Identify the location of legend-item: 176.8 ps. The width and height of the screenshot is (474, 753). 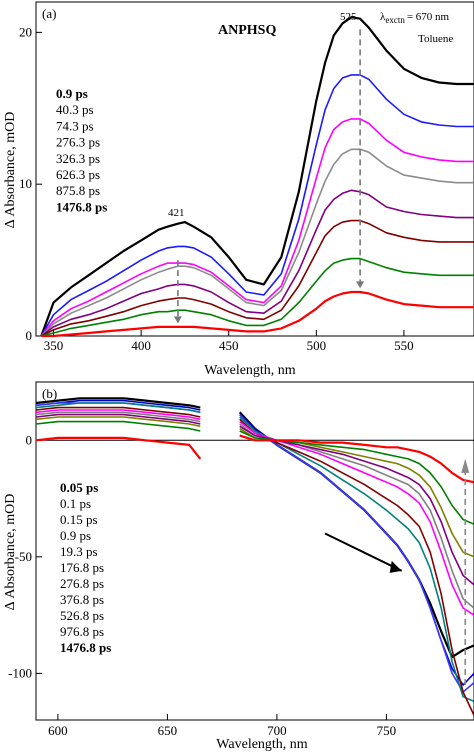
(82, 567).